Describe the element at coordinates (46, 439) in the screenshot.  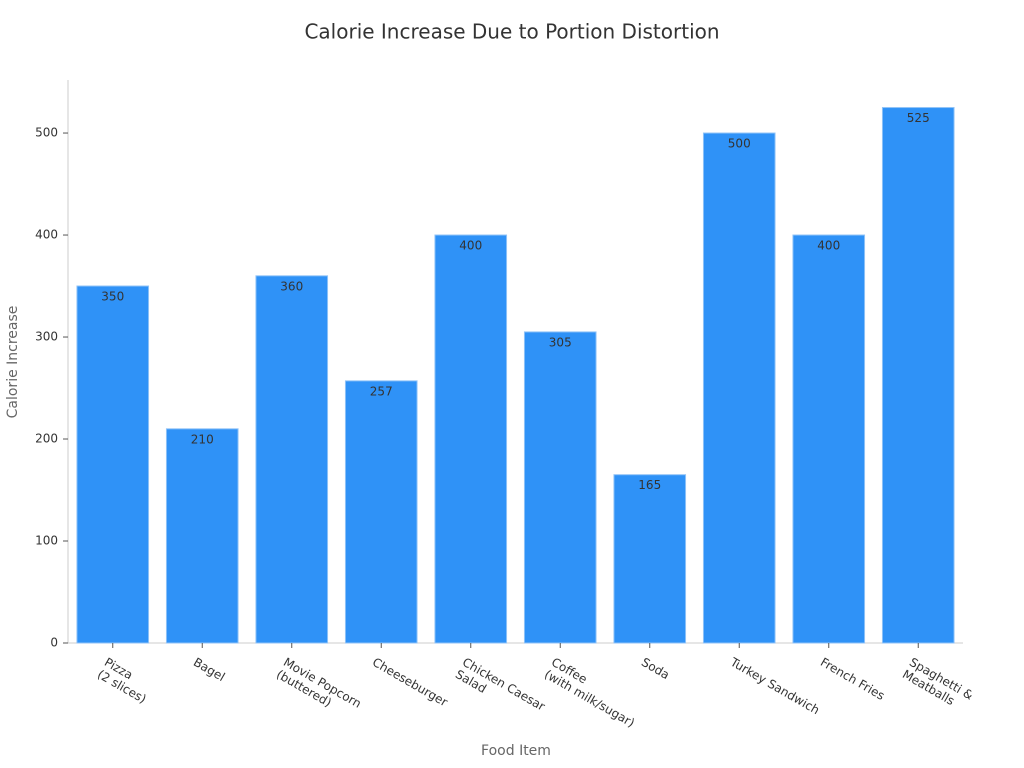
I see `y-tick-label: 200` at that location.